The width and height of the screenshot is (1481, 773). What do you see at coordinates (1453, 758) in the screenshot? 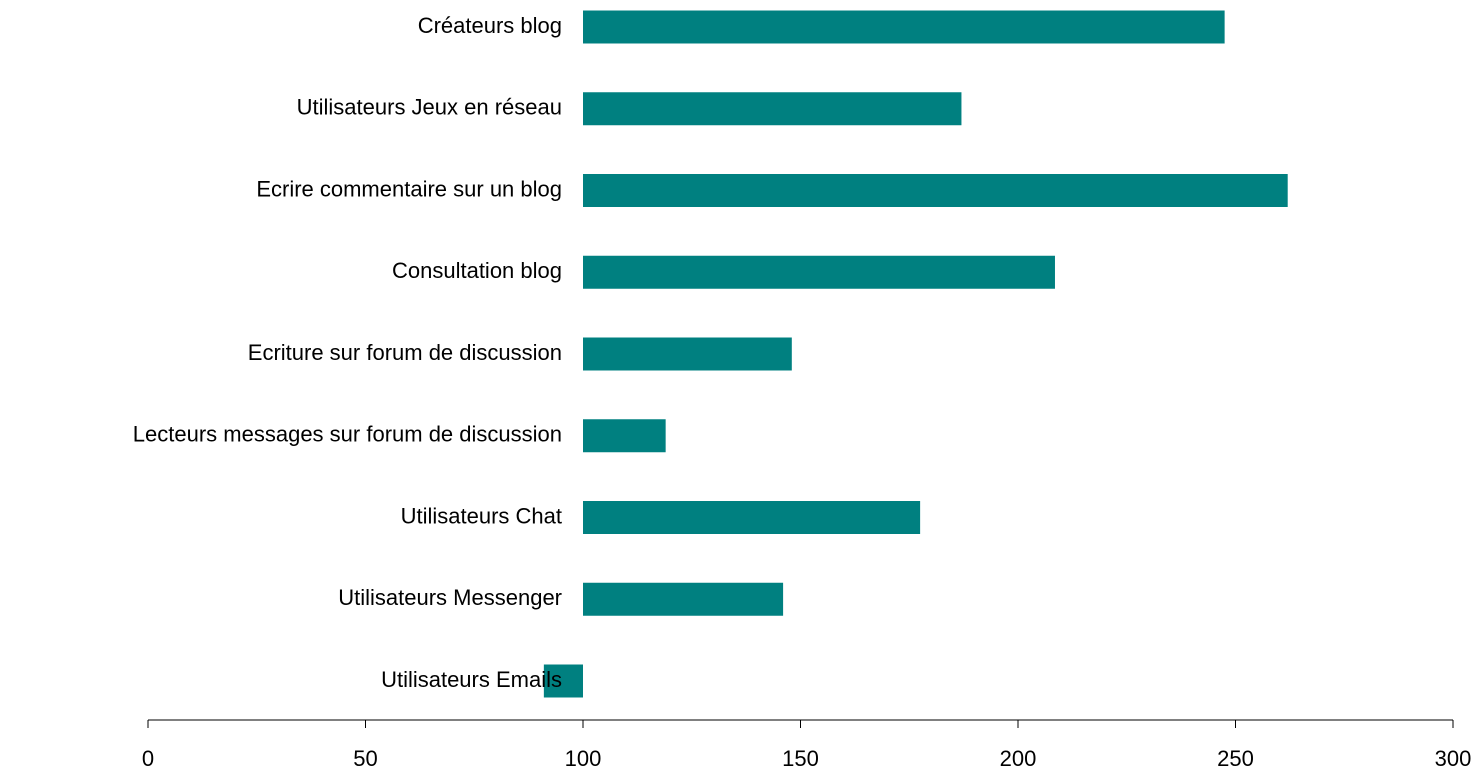
I see `x-tick-label: 300` at bounding box center [1453, 758].